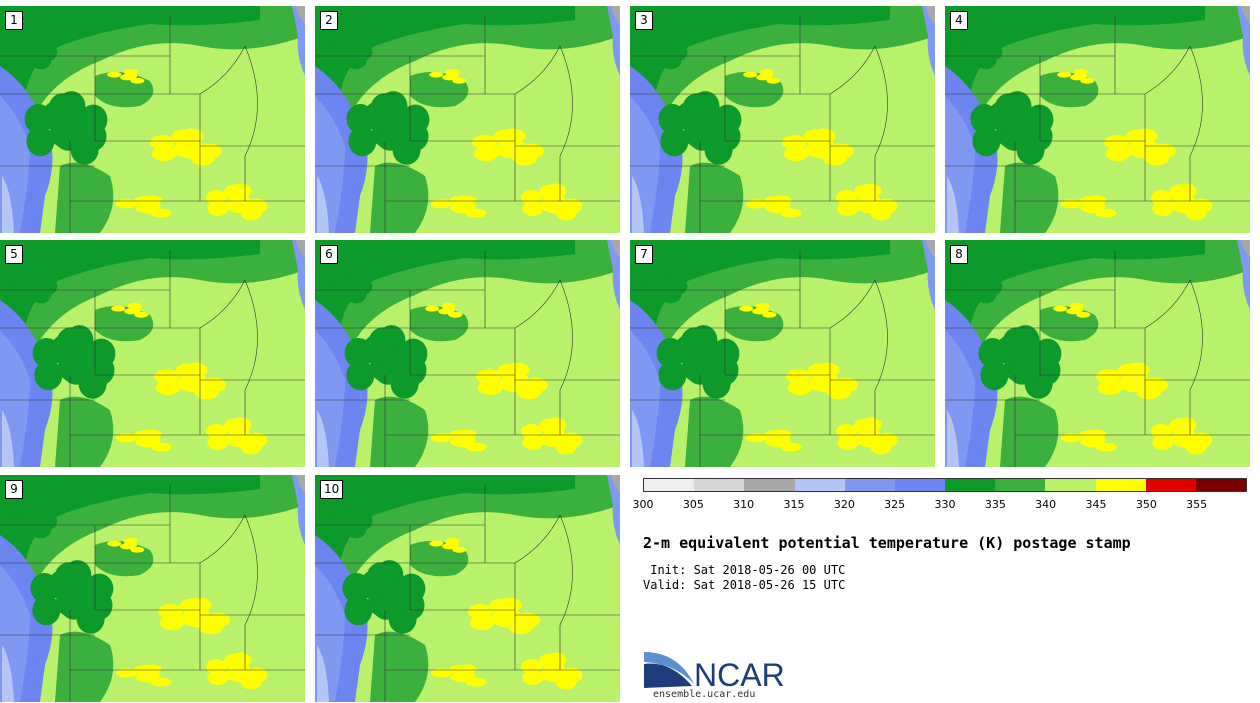  What do you see at coordinates (1146, 504) in the screenshot?
I see `colorbar-tick-label: 350` at bounding box center [1146, 504].